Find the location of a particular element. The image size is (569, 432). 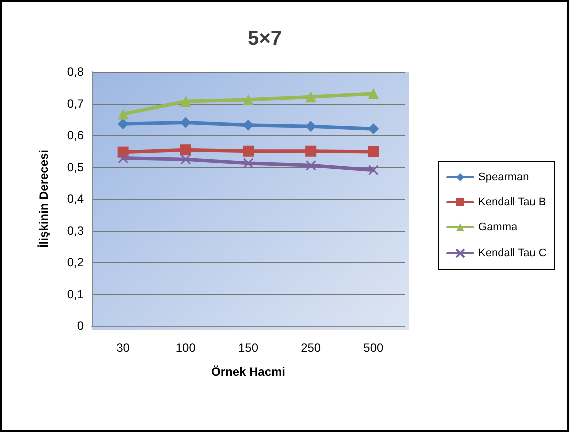

y-tick-label: 0,8 is located at coordinates (75, 72).